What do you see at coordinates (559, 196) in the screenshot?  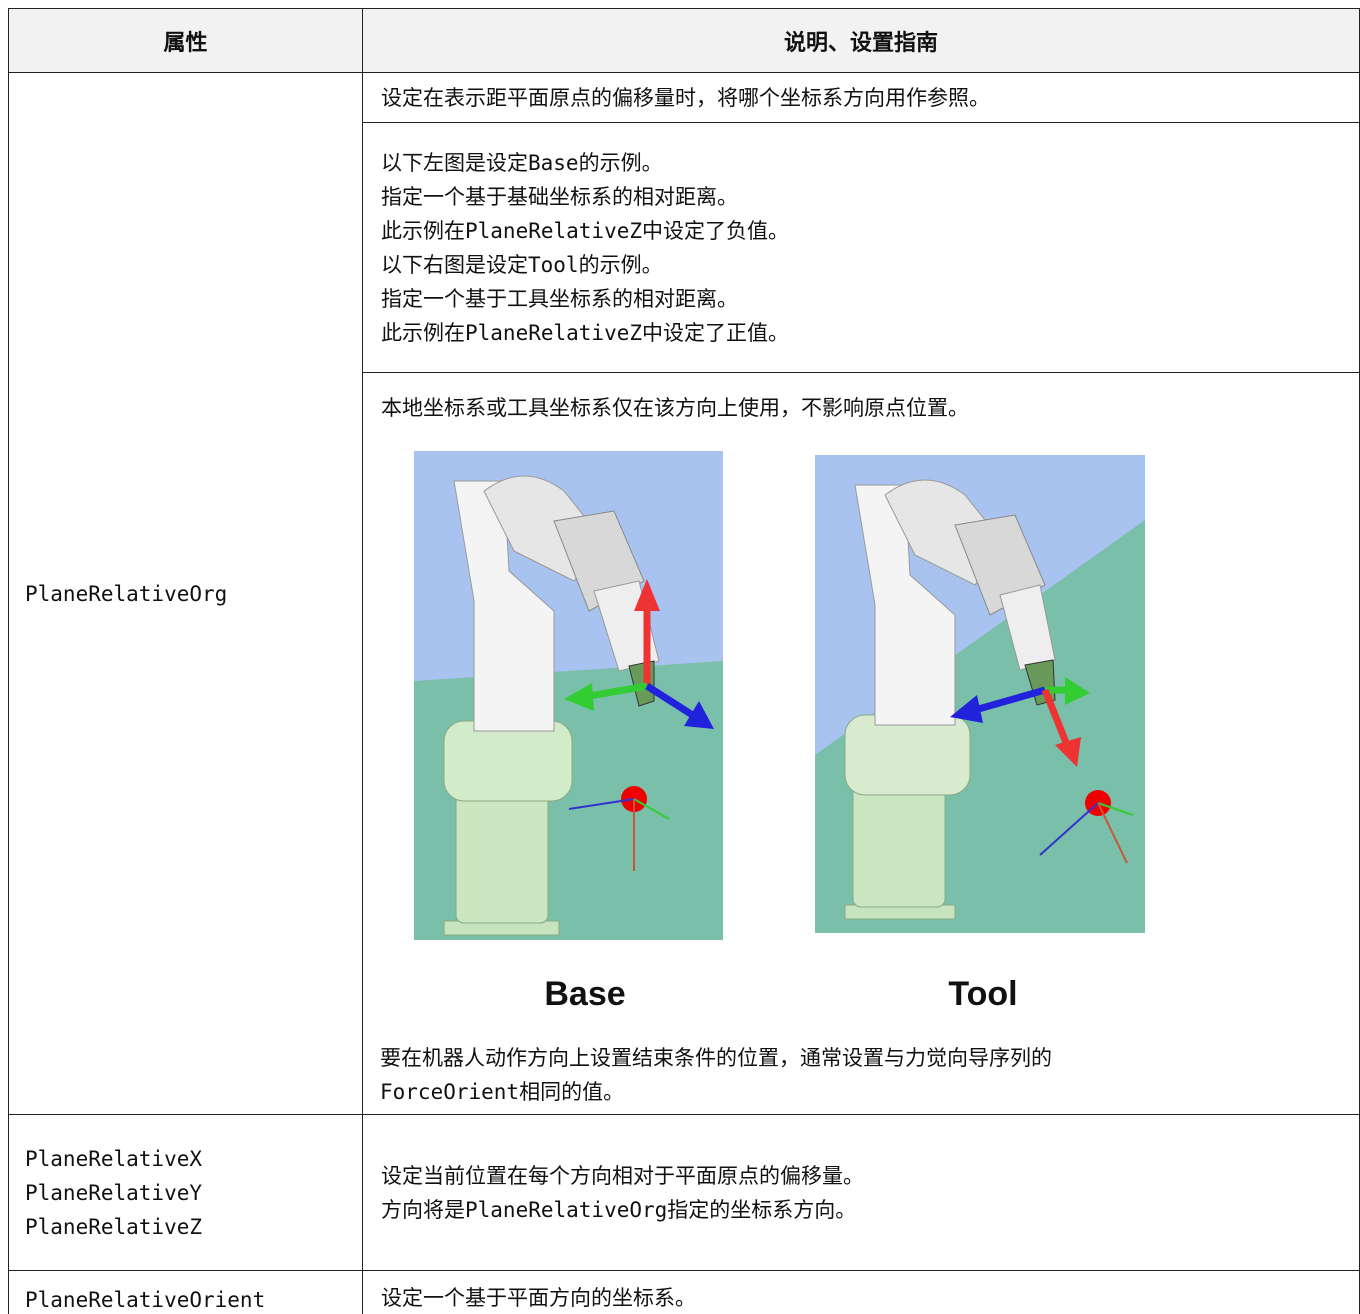 I see `description-line: 指定一个基于基础坐标系的相对距离。` at bounding box center [559, 196].